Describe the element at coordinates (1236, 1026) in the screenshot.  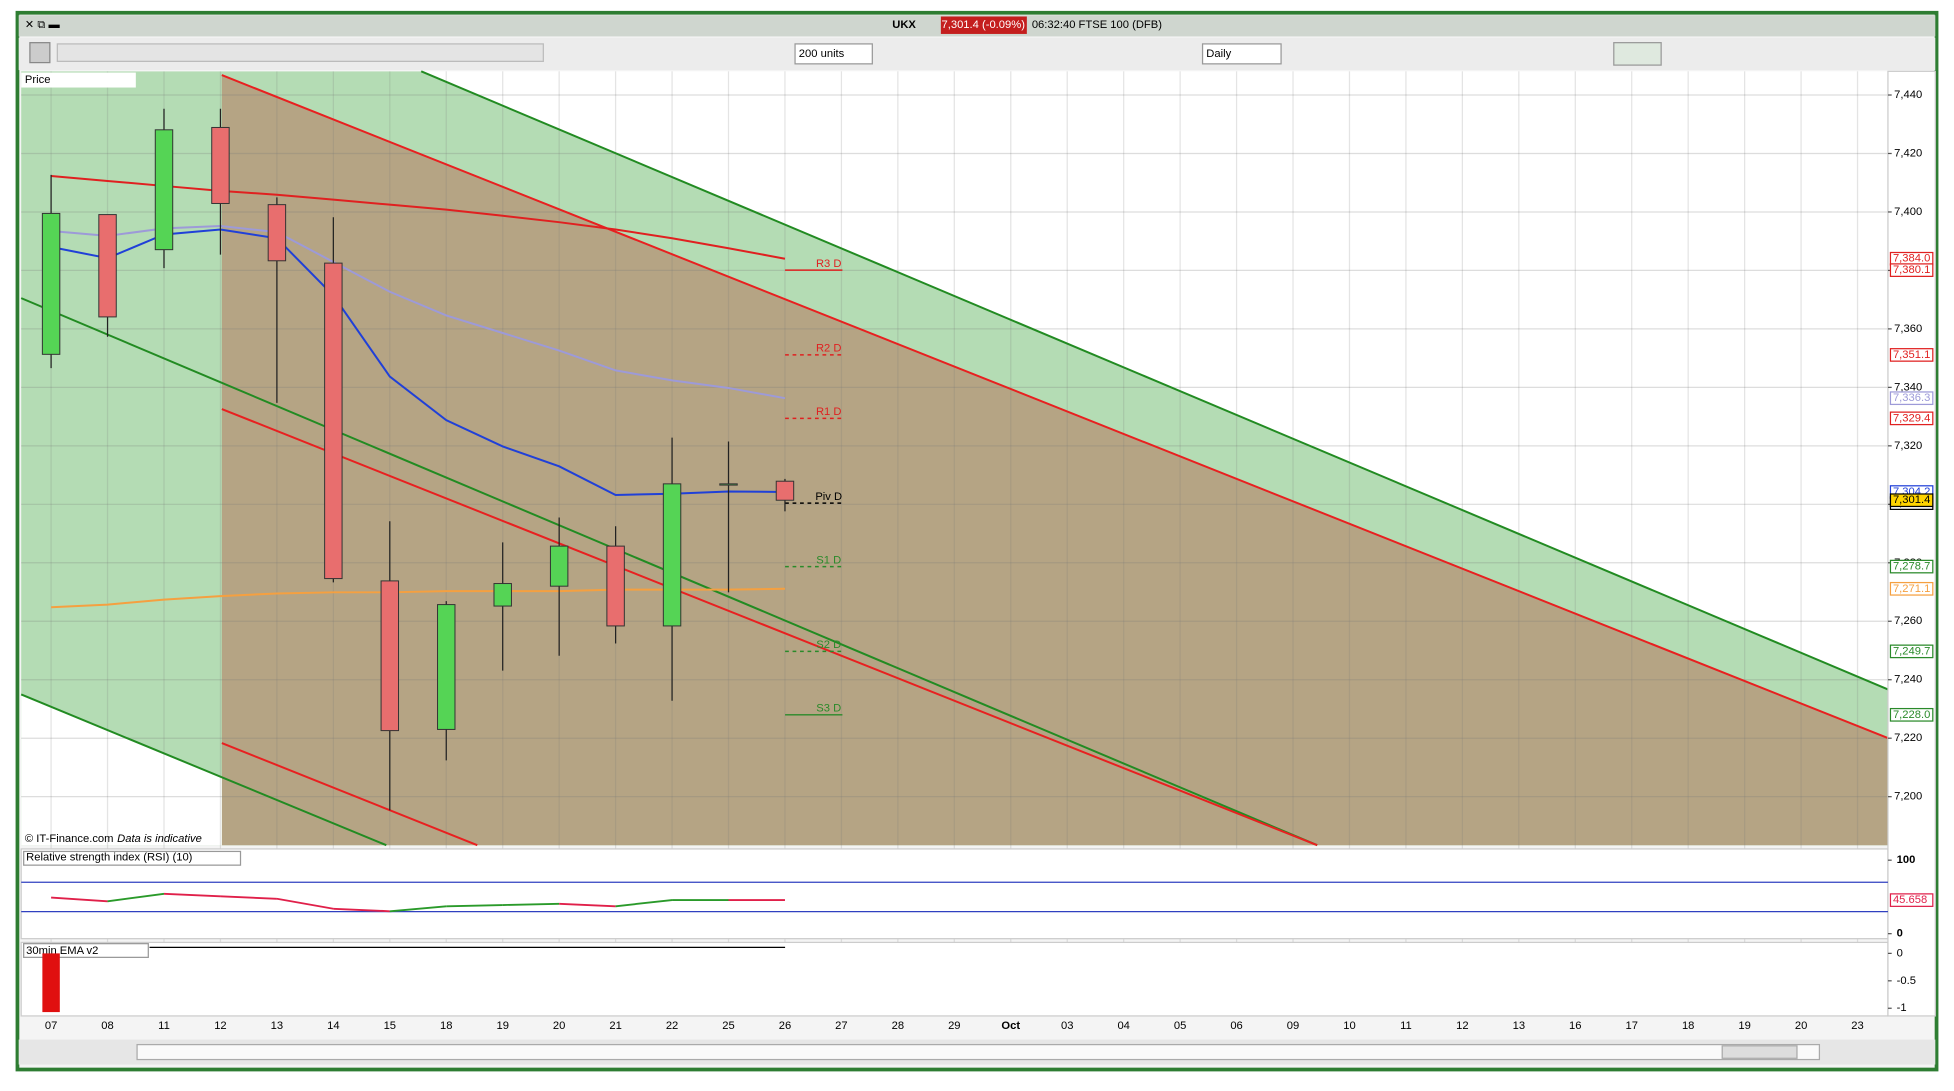
I see `x-tick-label: 06` at that location.